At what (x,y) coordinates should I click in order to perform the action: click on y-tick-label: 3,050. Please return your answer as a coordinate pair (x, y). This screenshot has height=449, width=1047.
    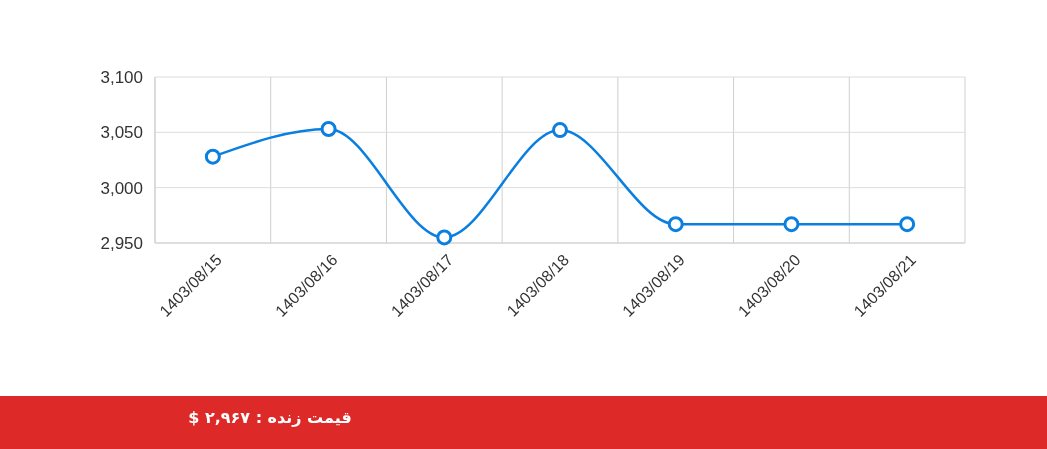
    Looking at the image, I should click on (121, 133).